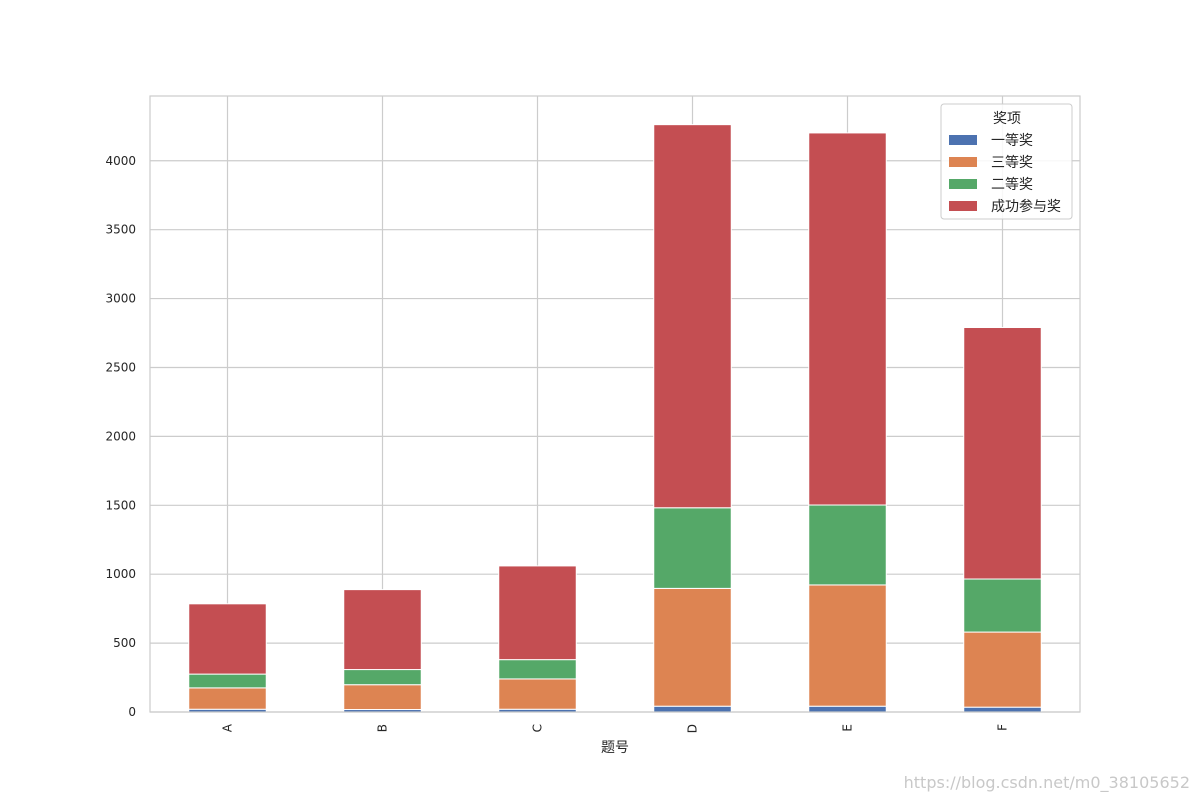 The width and height of the screenshot is (1200, 800). I want to click on legend-entry: 二等奖, so click(1012, 184).